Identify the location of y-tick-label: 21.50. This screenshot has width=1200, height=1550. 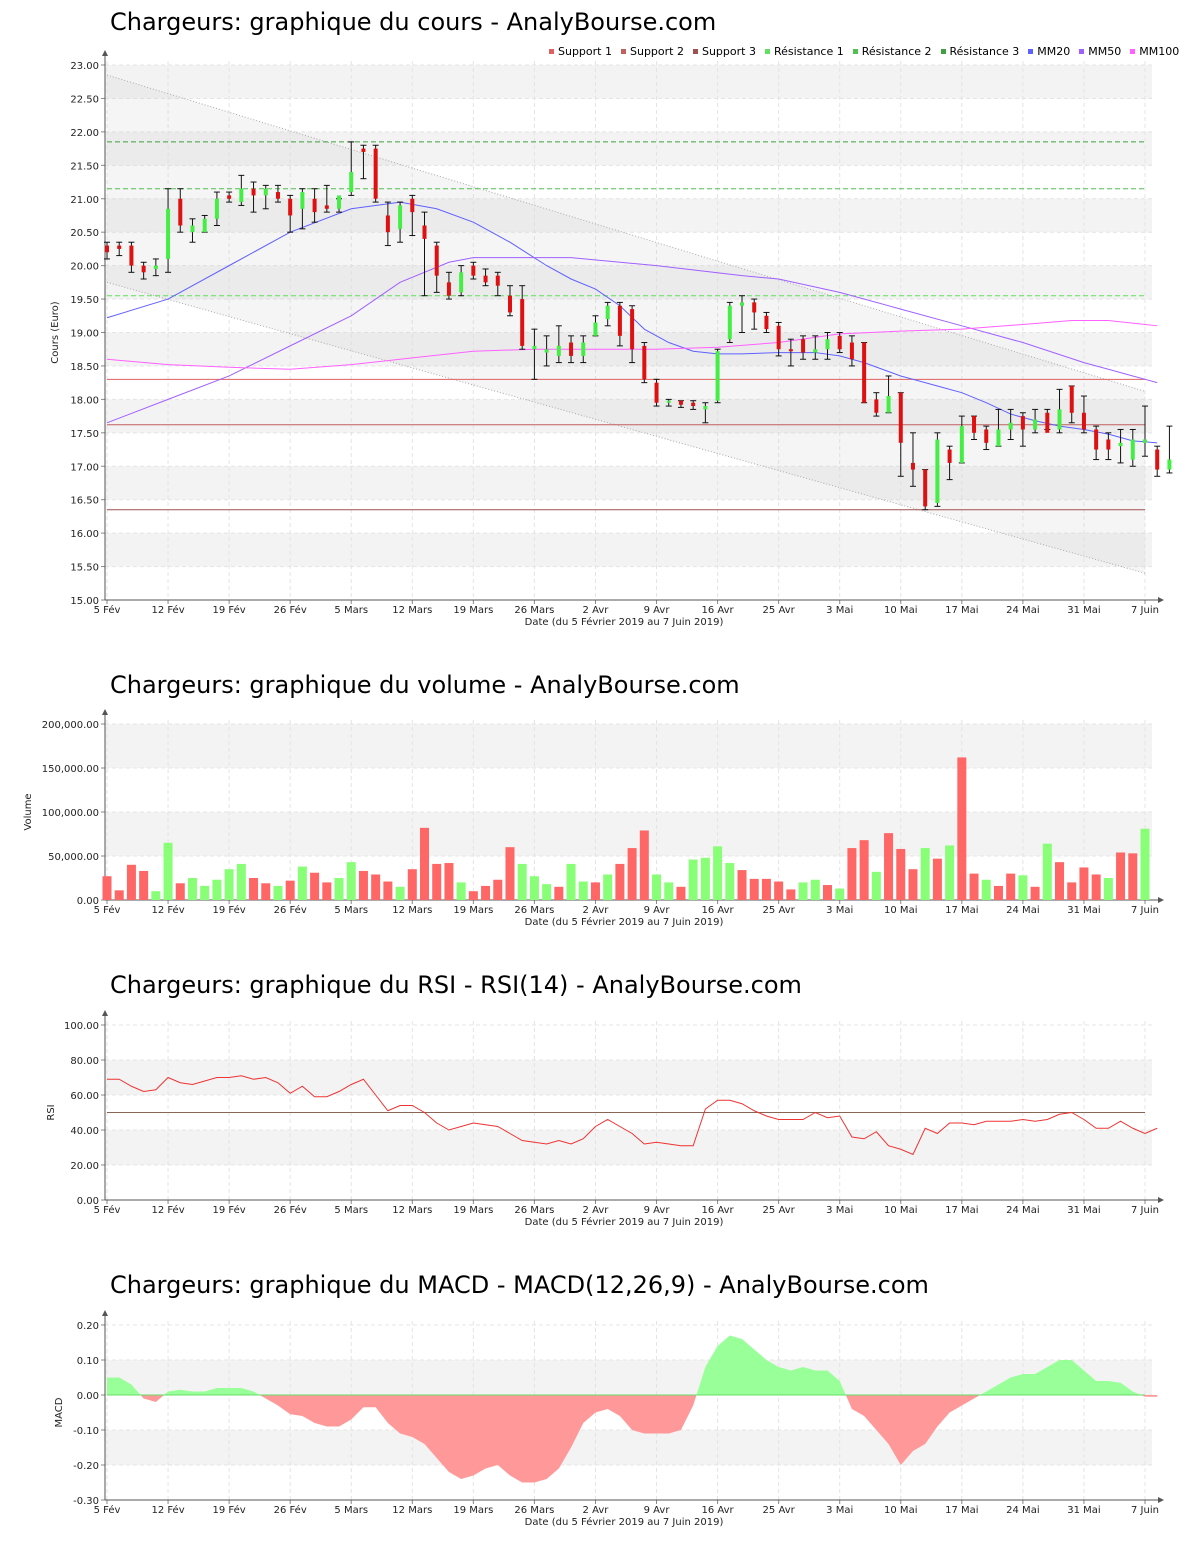
(84, 166).